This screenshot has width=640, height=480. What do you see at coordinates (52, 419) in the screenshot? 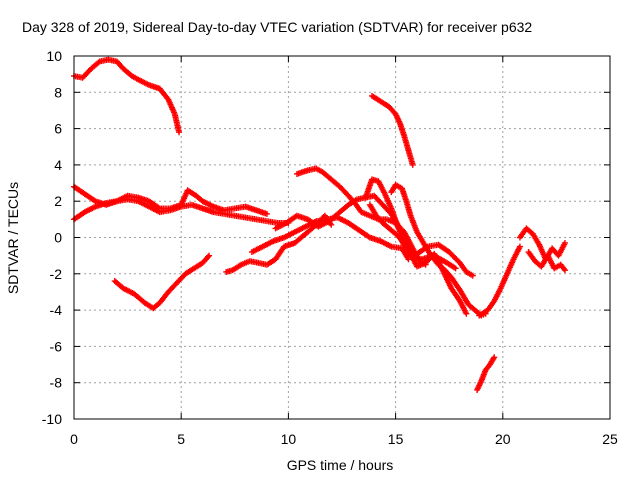
I see `y-tick-label: -10` at bounding box center [52, 419].